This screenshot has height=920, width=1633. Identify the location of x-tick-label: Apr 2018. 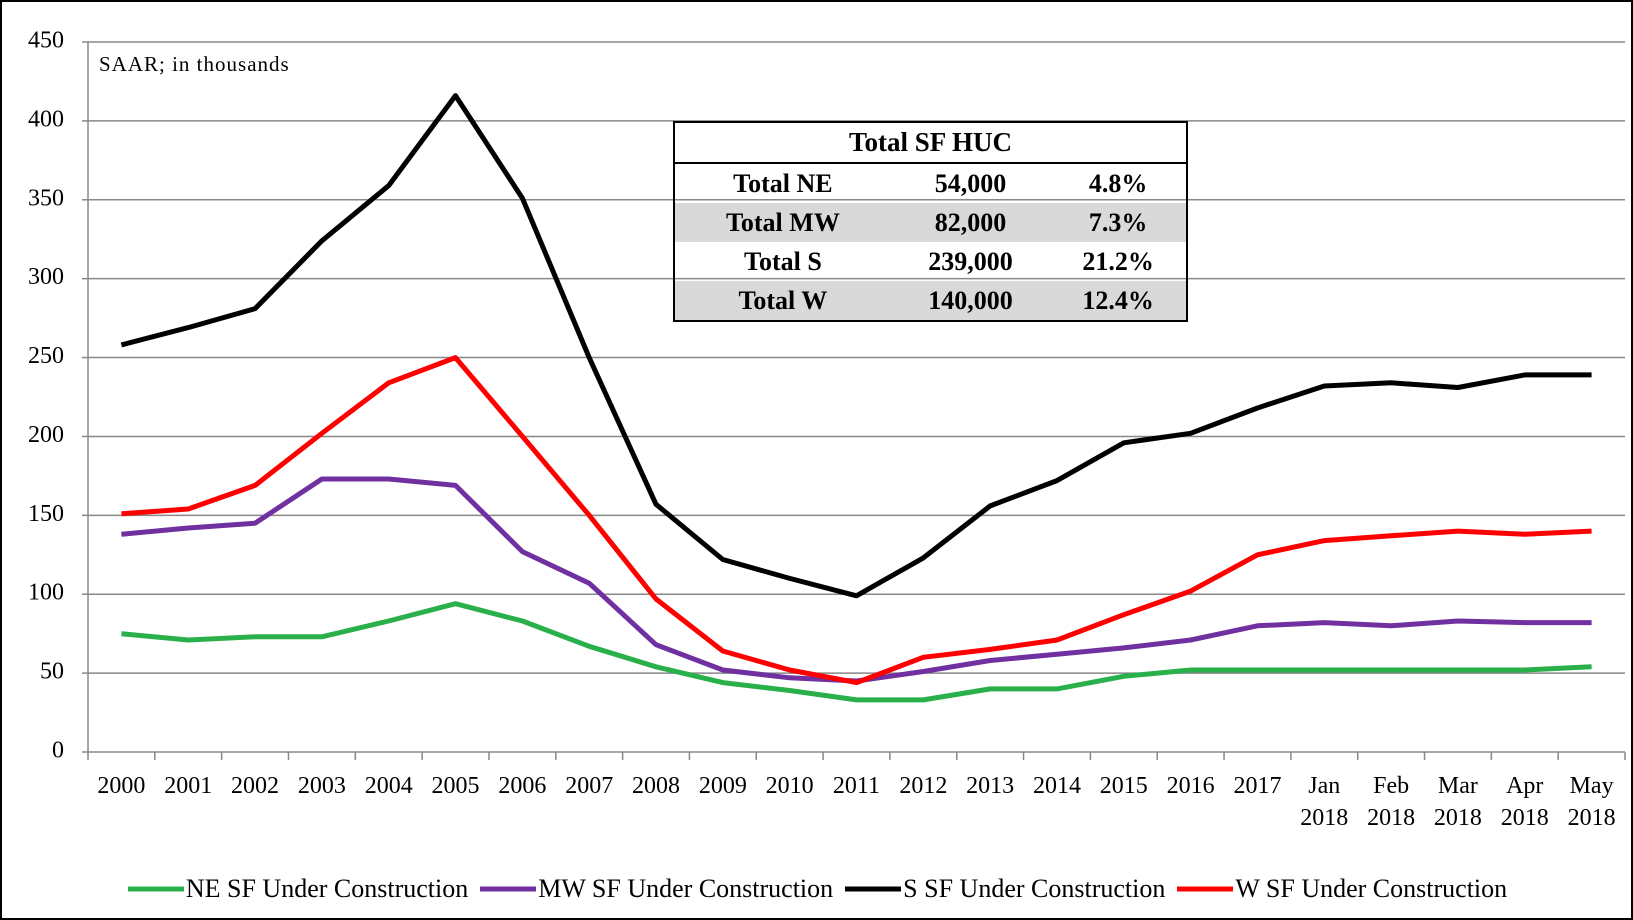
(1524, 802).